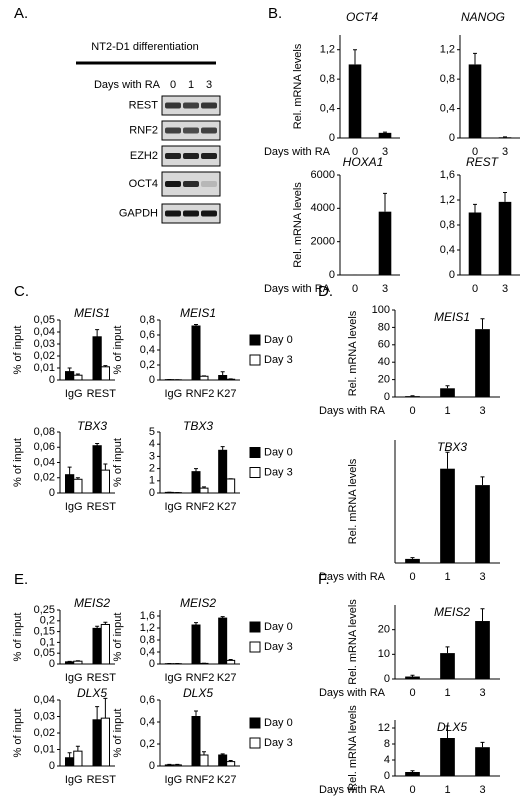 The height and width of the screenshot is (800, 532). I want to click on blot-protein: OCT4, so click(143, 184).